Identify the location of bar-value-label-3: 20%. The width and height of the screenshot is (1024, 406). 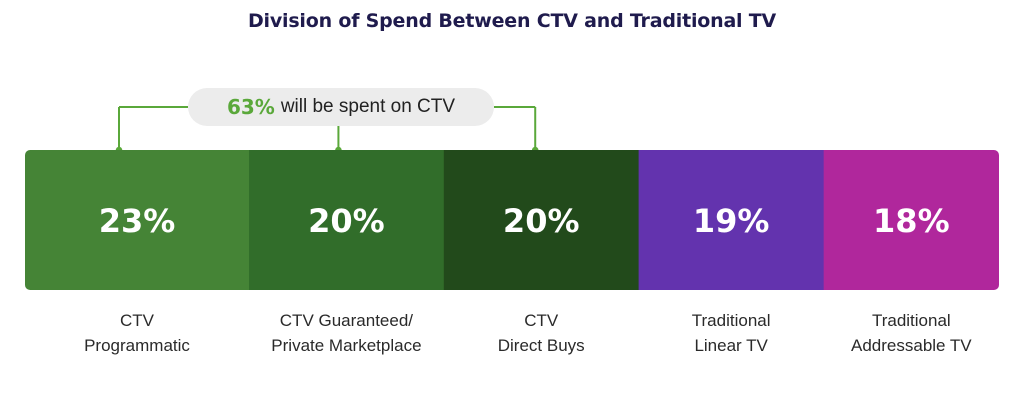
(541, 221).